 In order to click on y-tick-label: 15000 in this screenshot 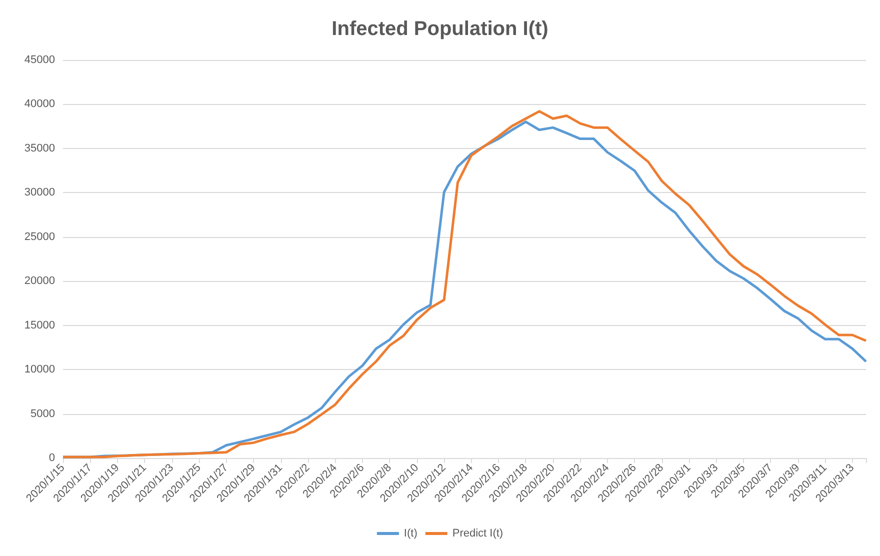, I will do `click(39, 325)`.